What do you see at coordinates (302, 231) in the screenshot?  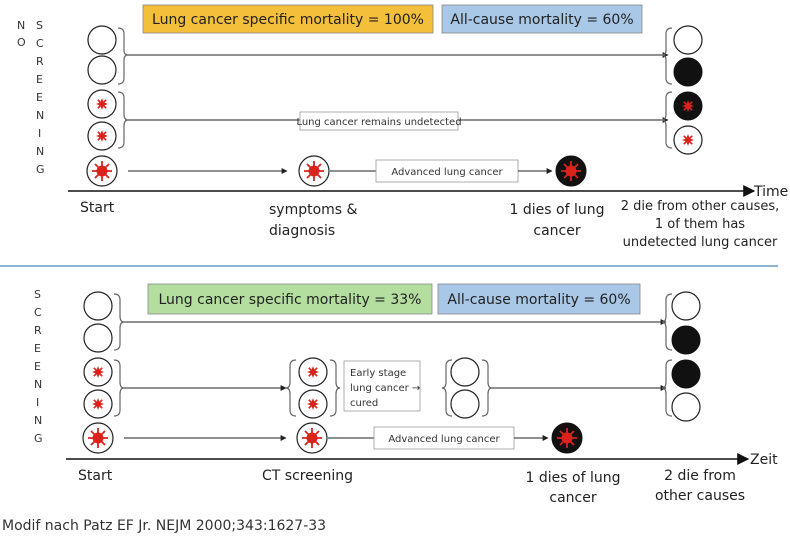 I see `label-diagnosis: diagnosis` at bounding box center [302, 231].